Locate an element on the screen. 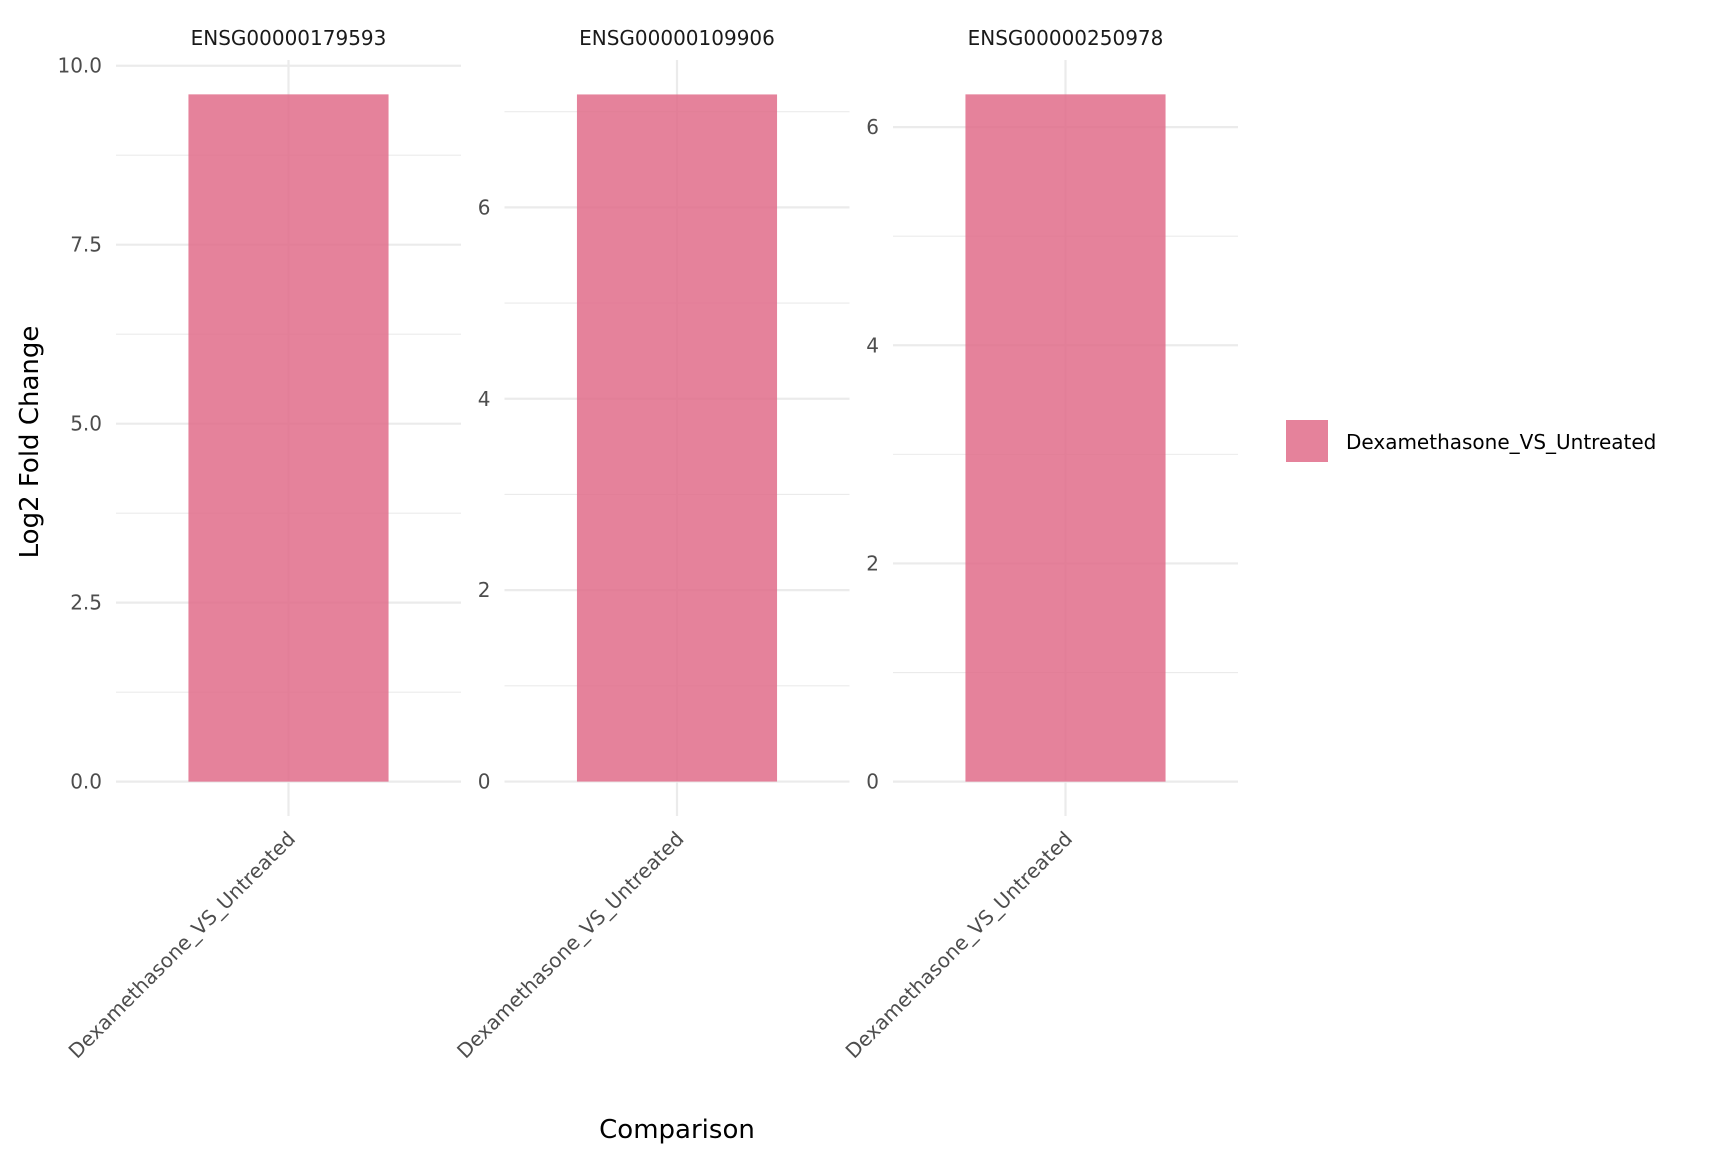  y-tick-label: 10.0 is located at coordinates (79, 66).